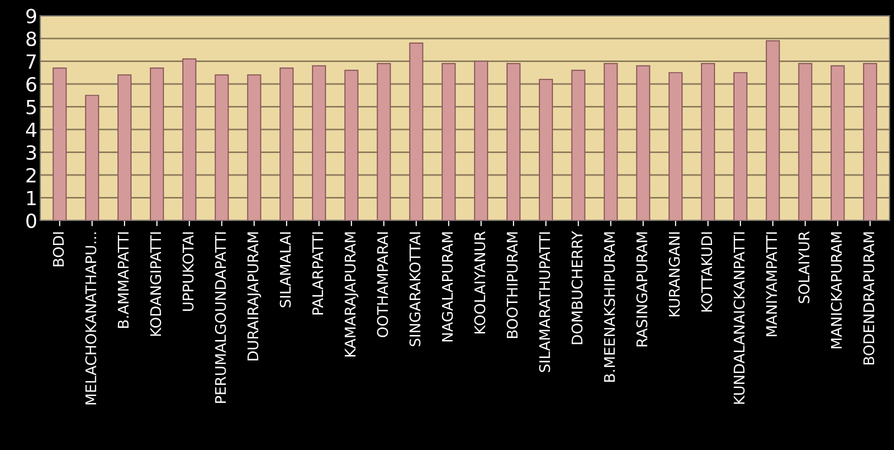 Image resolution: width=894 pixels, height=450 pixels. Describe the element at coordinates (706, 272) in the screenshot. I see `x-tick-label: KOTTAKUDI` at that location.